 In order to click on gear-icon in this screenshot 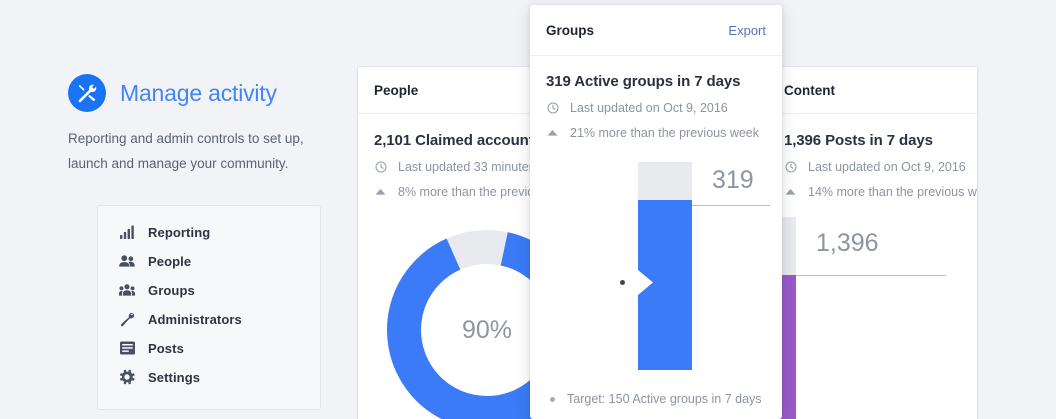, I will do `click(127, 377)`.